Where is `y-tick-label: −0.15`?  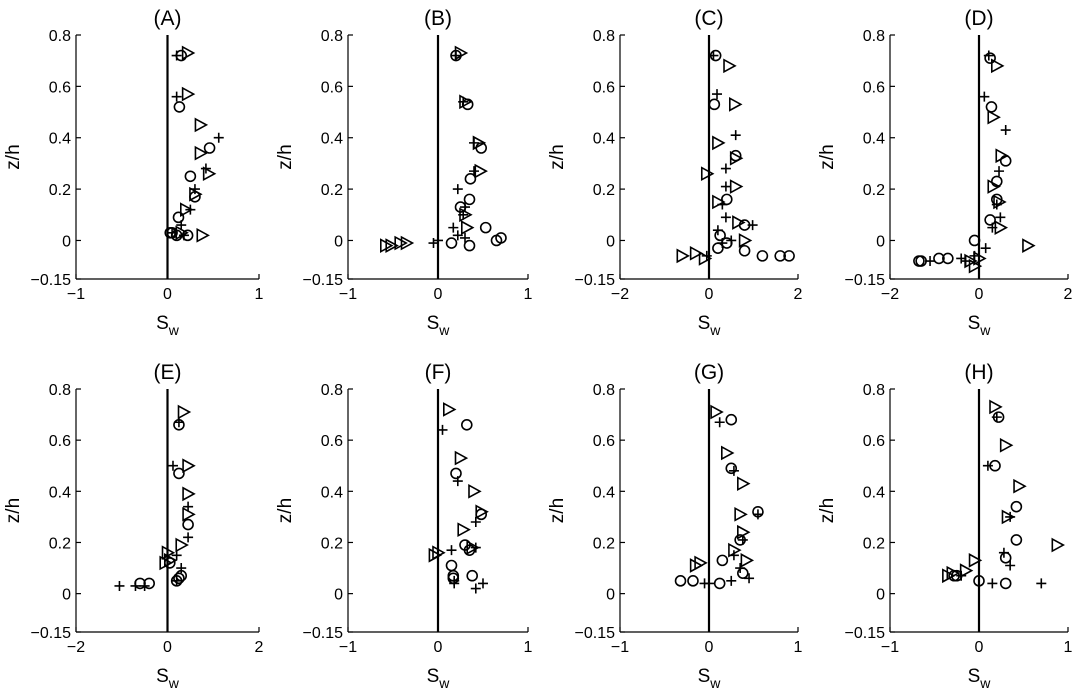
y-tick-label: −0.15 is located at coordinates (323, 633).